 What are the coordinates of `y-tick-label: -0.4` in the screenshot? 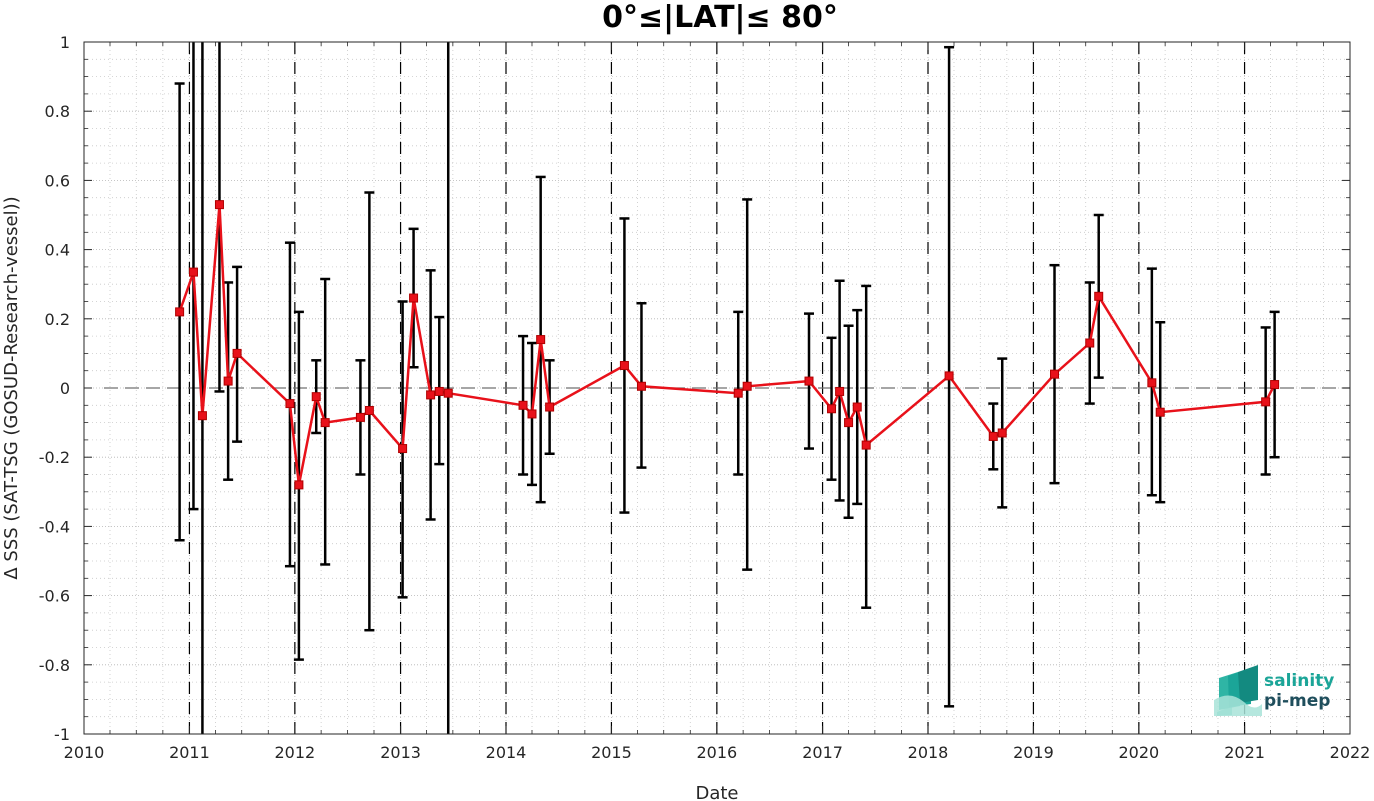 It's located at (54, 526).